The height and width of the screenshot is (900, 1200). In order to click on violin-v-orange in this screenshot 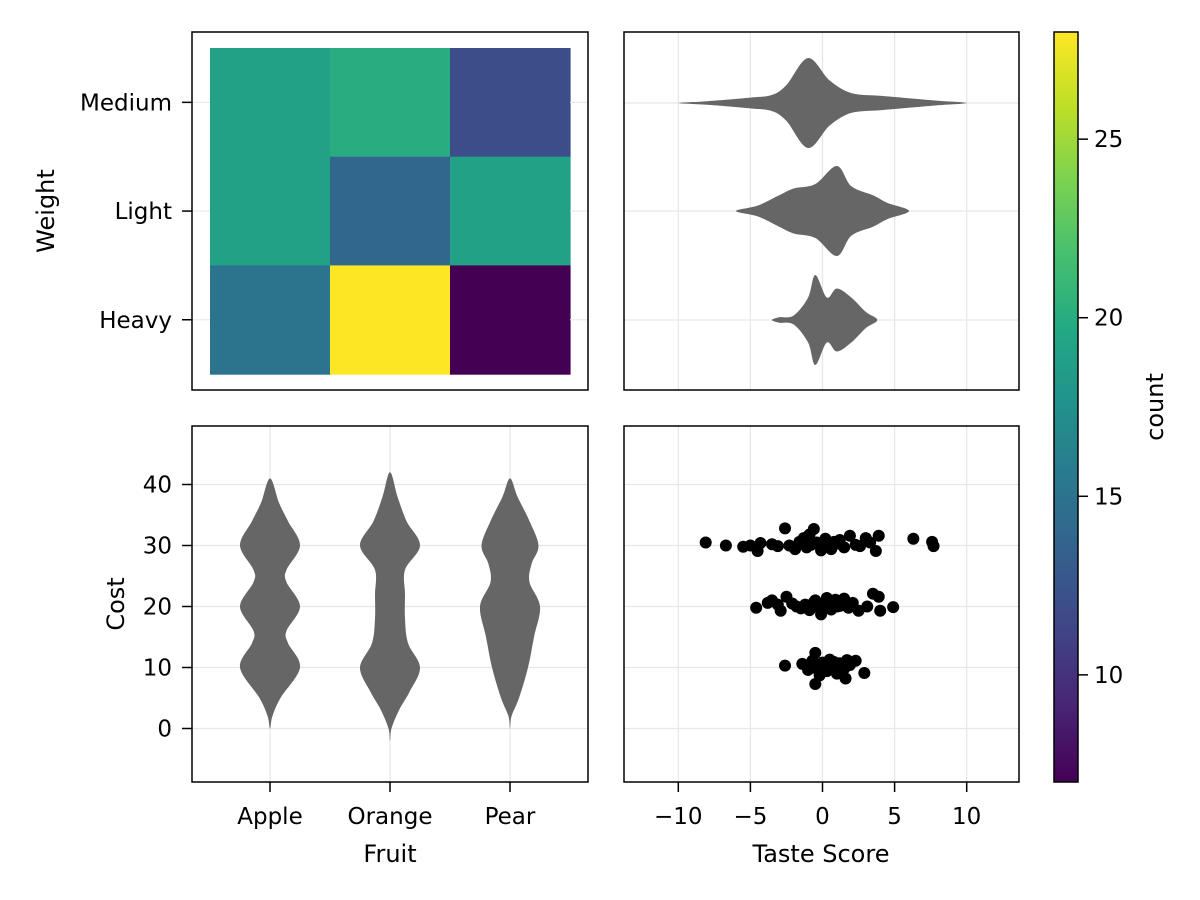, I will do `click(390, 606)`.